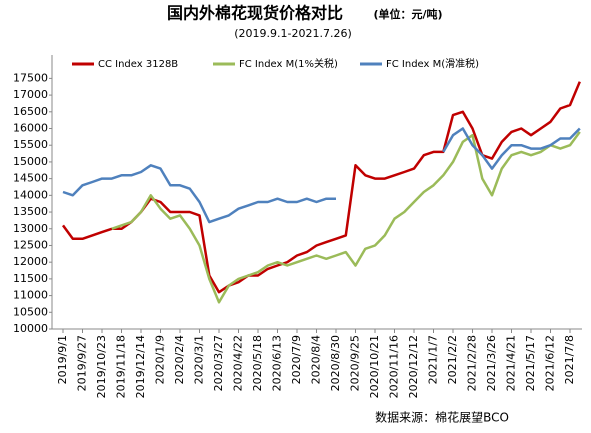  I want to click on x-tick-label: 2020/1/9, so click(160, 359).